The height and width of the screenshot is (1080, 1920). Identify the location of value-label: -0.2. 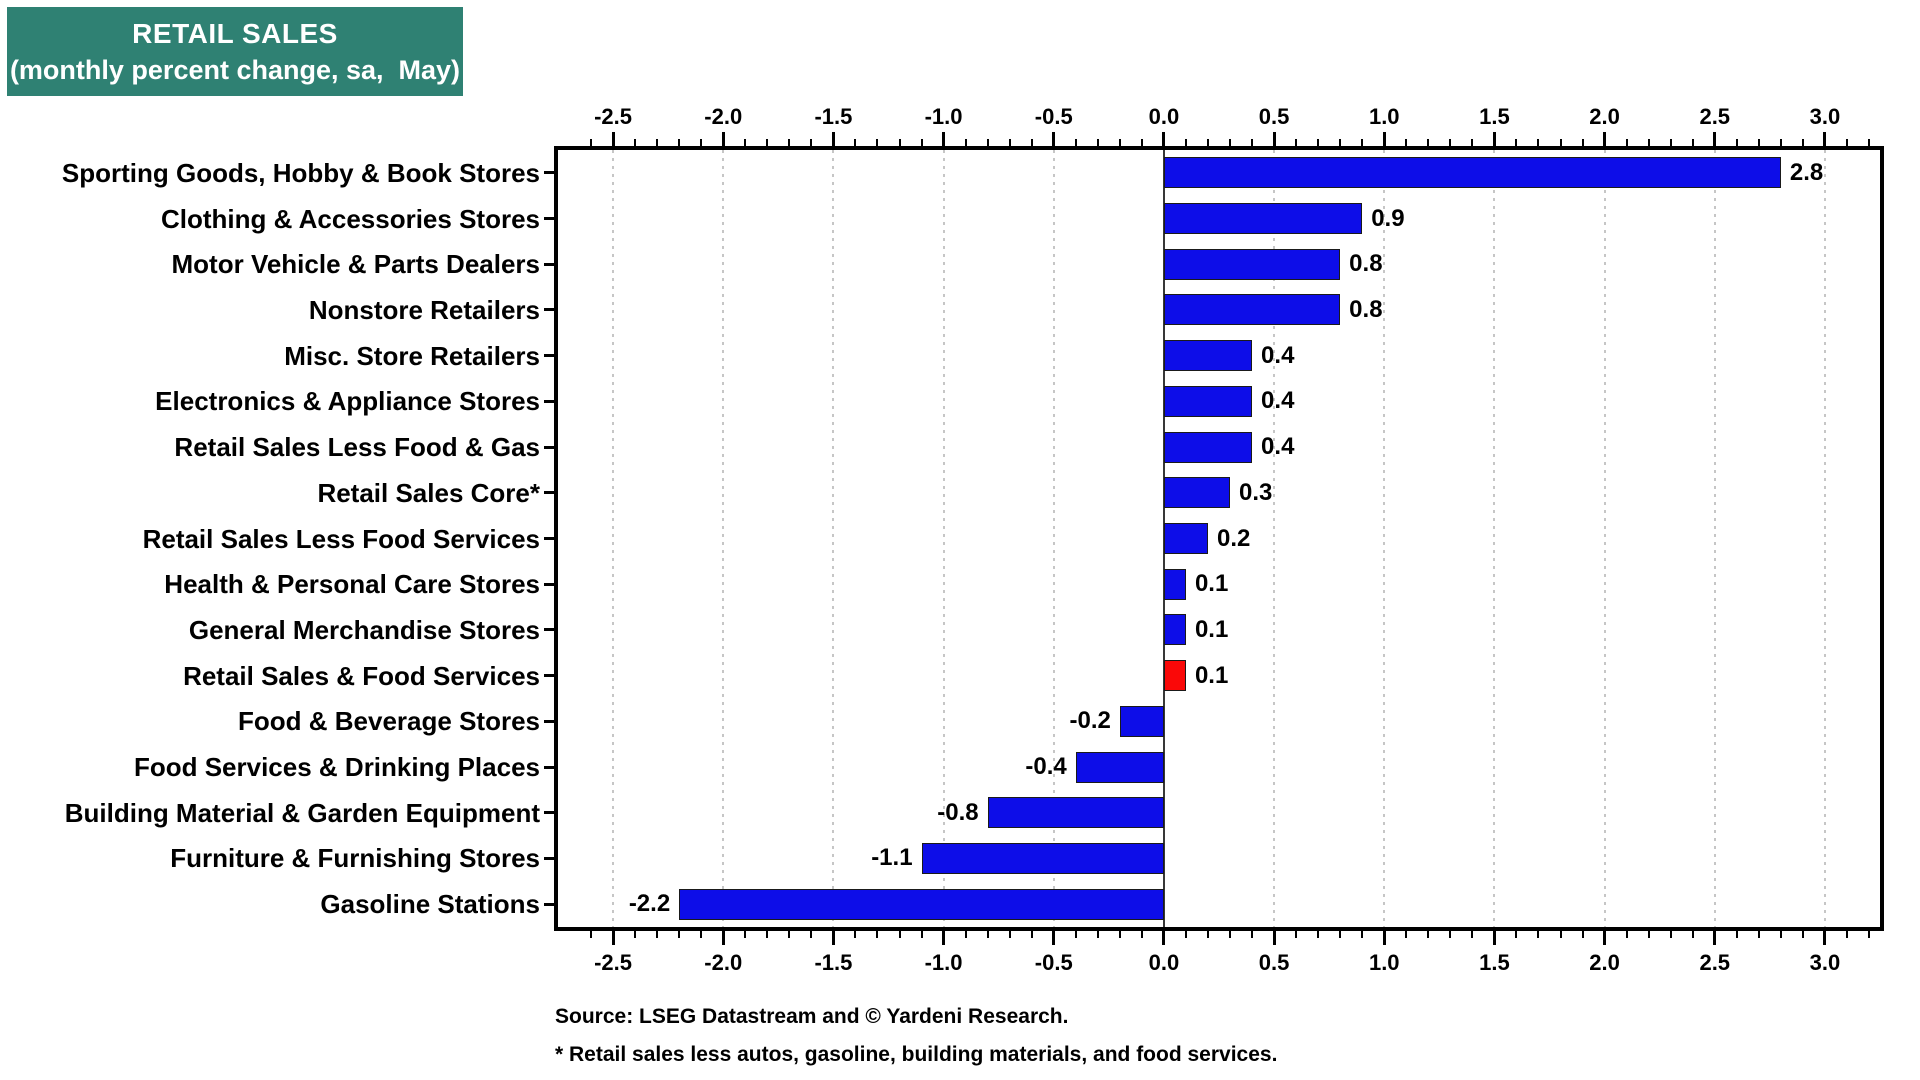
(1090, 721).